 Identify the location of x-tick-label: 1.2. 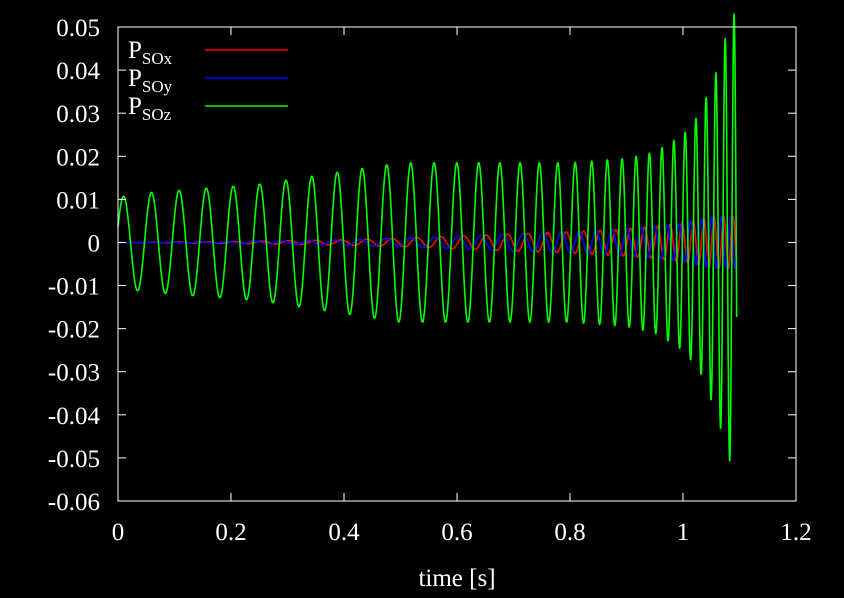
(795, 532).